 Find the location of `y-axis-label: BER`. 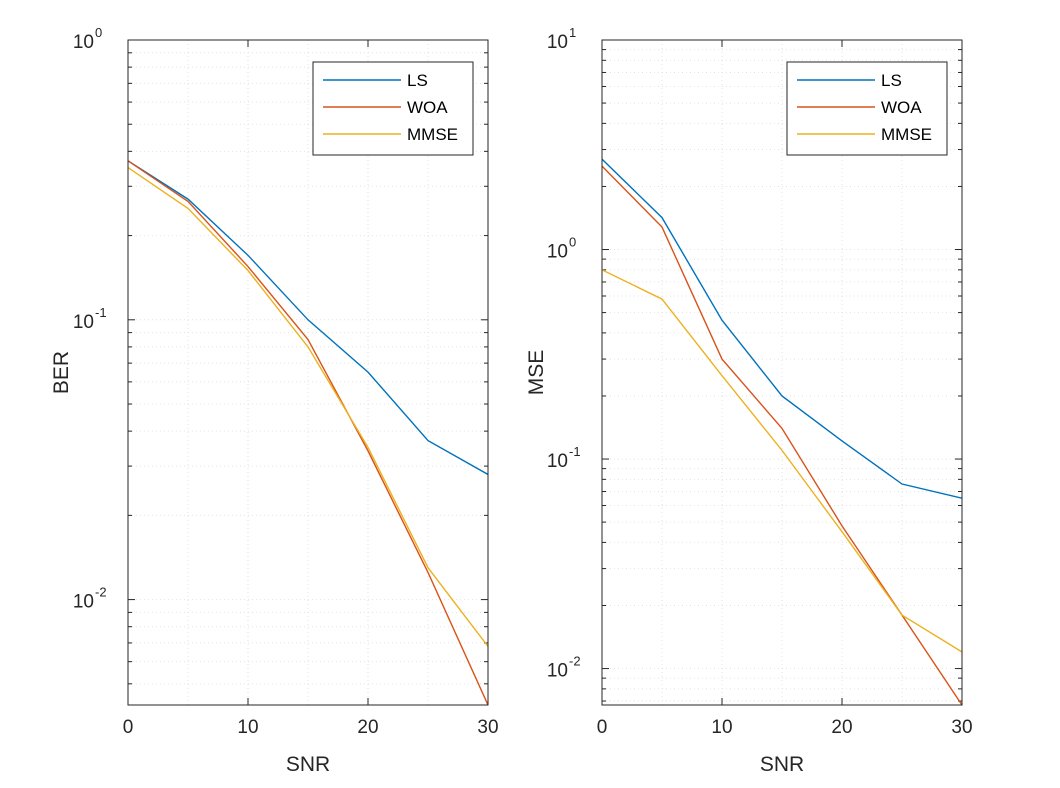

y-axis-label: BER is located at coordinates (61, 372).